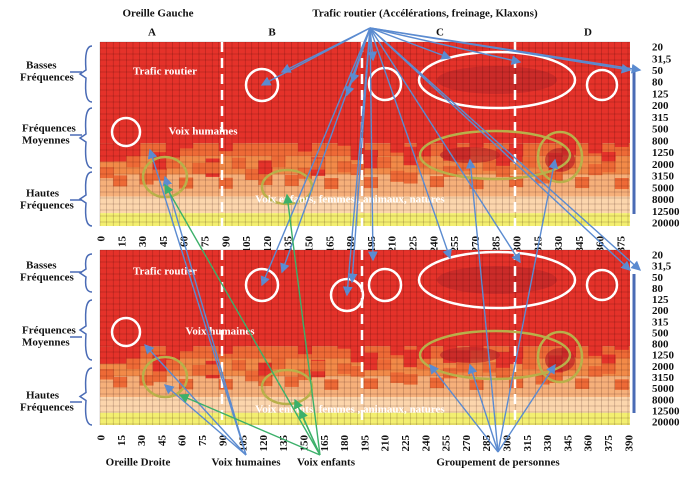 Image resolution: width=680 pixels, height=478 pixels. What do you see at coordinates (663, 367) in the screenshot?
I see `freq-tick-label: 2000` at bounding box center [663, 367].